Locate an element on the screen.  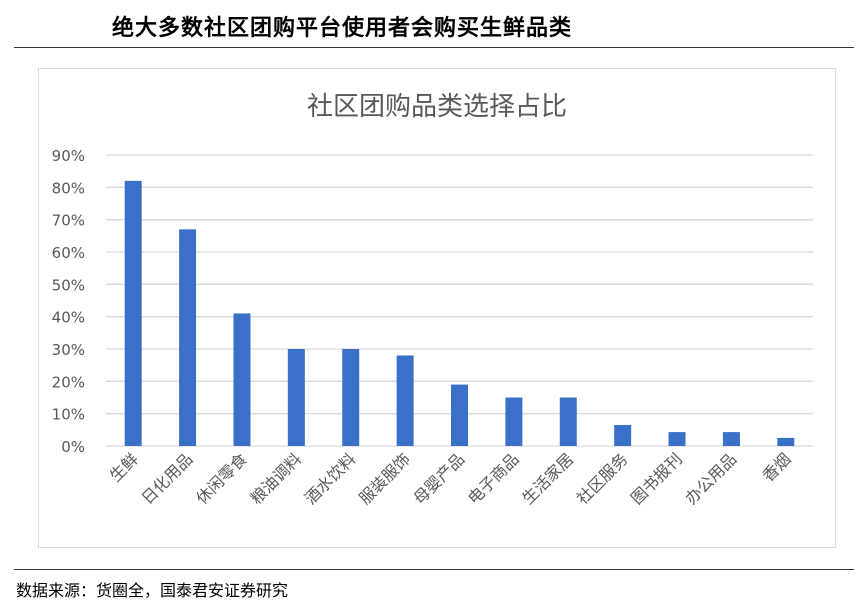
bar-粮油调料 is located at coordinates (296, 397).